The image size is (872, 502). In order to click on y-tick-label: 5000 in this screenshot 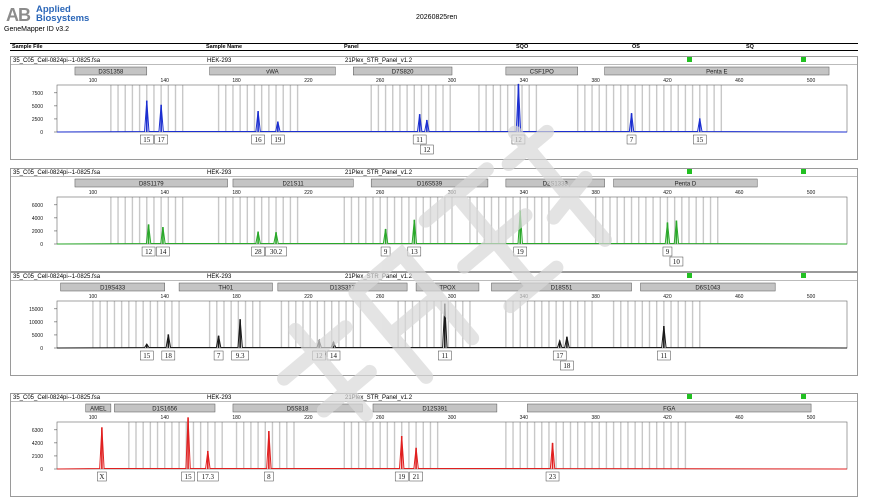, I will do `click(37, 336)`.